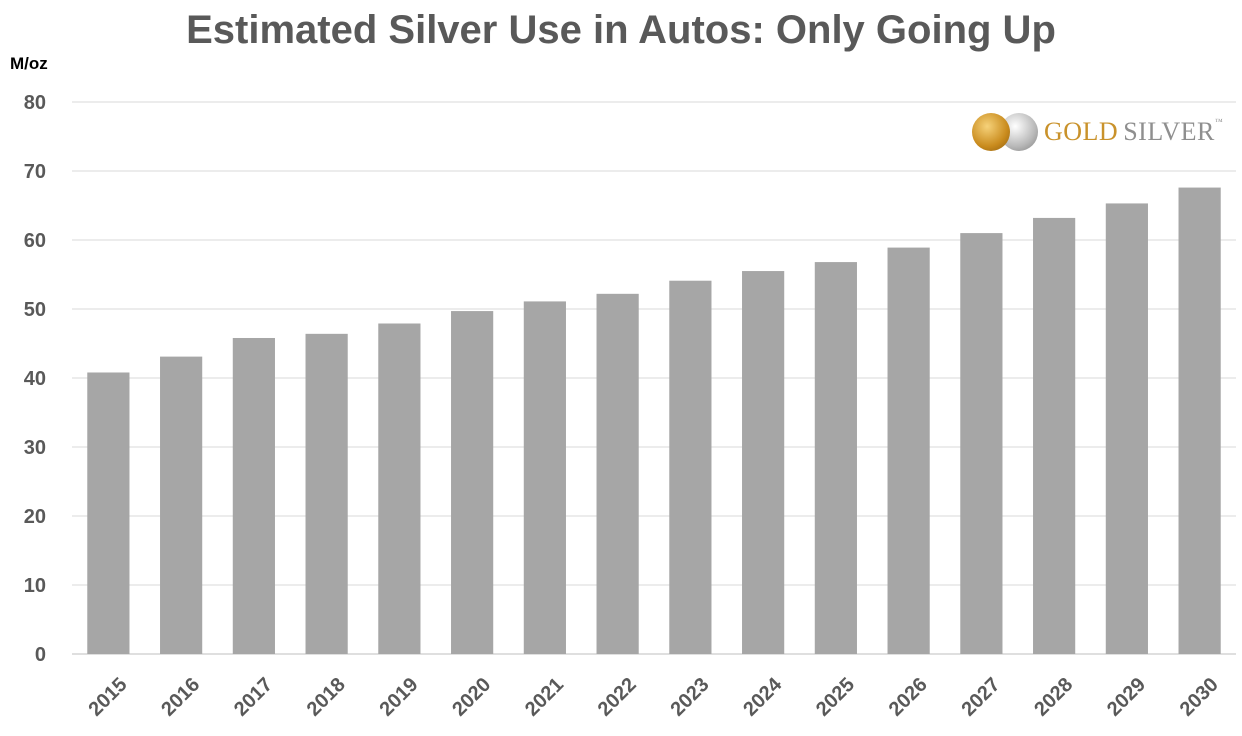  I want to click on x-tick-label: 2020, so click(471, 697).